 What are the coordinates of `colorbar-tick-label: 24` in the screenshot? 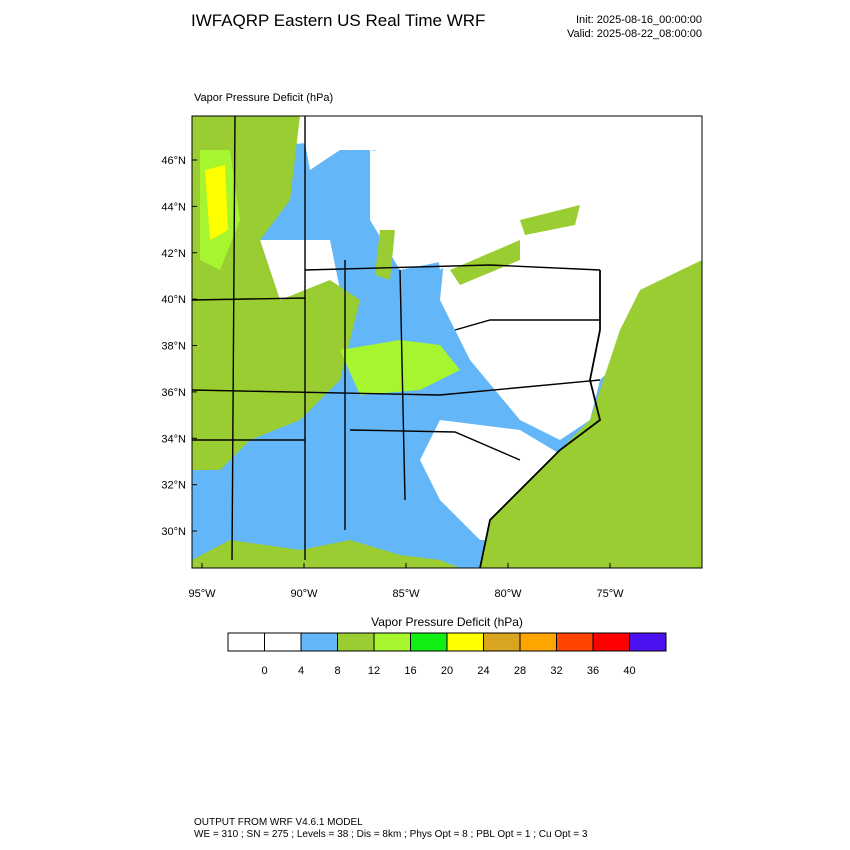 It's located at (483, 671).